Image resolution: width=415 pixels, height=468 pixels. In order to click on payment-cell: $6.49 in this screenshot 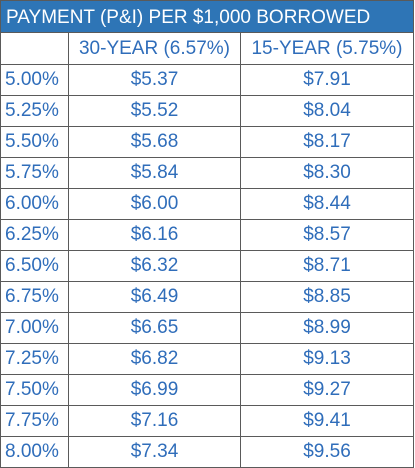, I will do `click(154, 297)`.